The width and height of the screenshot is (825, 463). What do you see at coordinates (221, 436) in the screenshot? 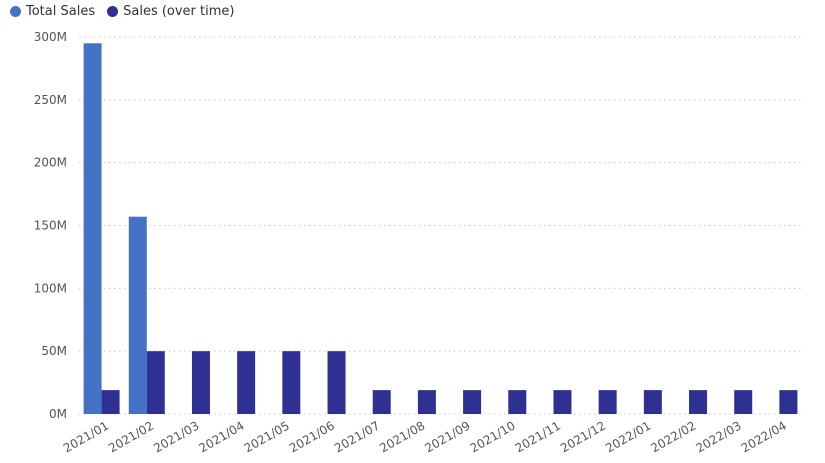
I see `x-tick-label: 2021/04` at bounding box center [221, 436].